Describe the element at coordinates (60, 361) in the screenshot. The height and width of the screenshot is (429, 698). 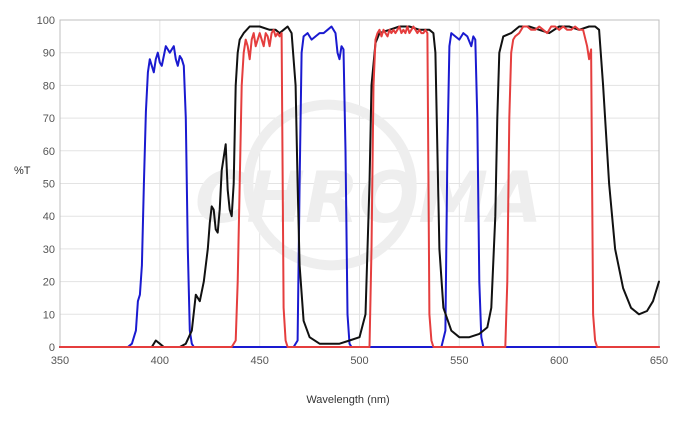
I see `x-tick-label: 350` at that location.